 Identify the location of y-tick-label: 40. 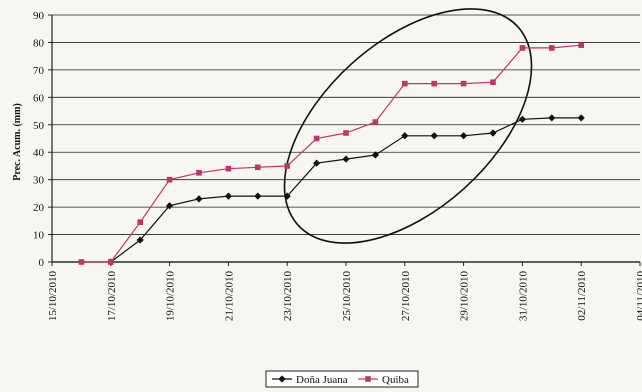
(39, 153).